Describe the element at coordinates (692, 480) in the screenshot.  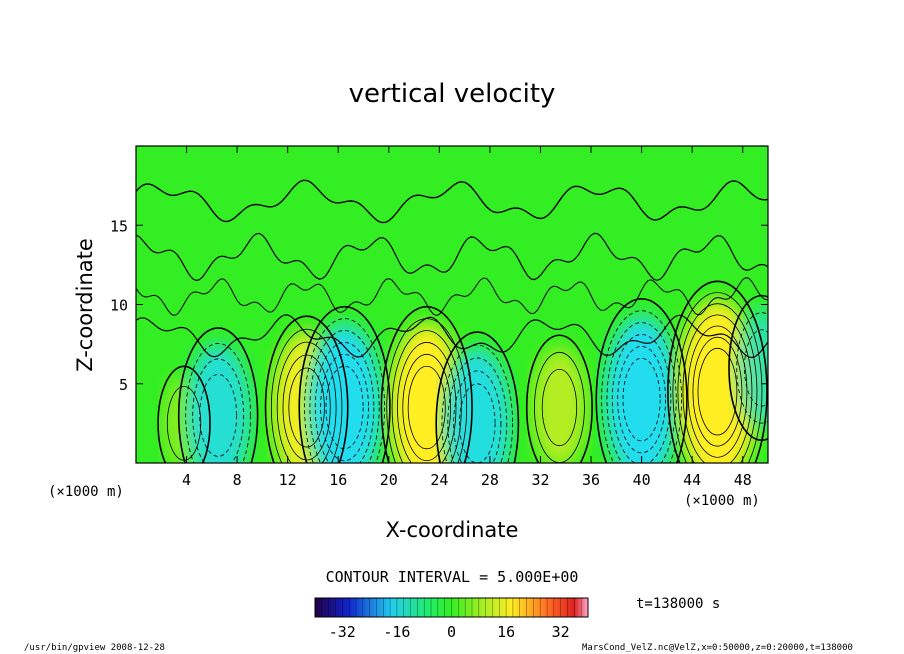
I see `x-tick-label: 44` at that location.